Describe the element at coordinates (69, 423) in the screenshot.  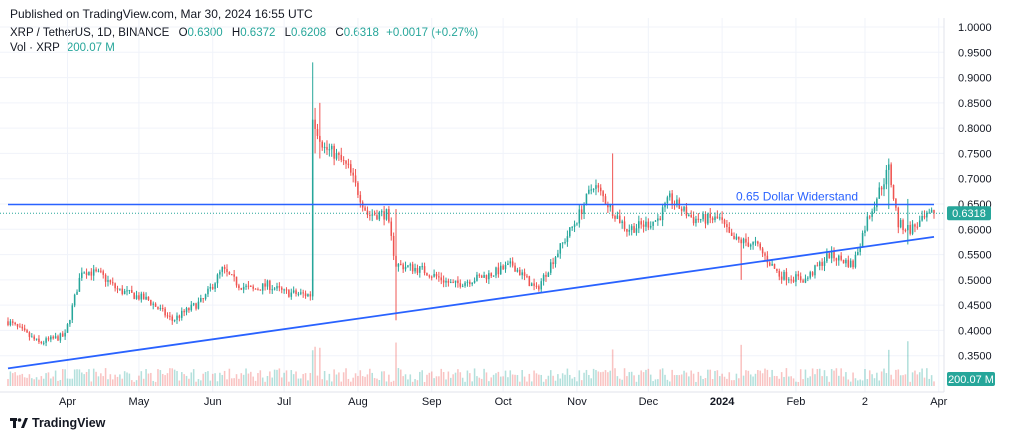
I see `brand-name: TradingView` at that location.